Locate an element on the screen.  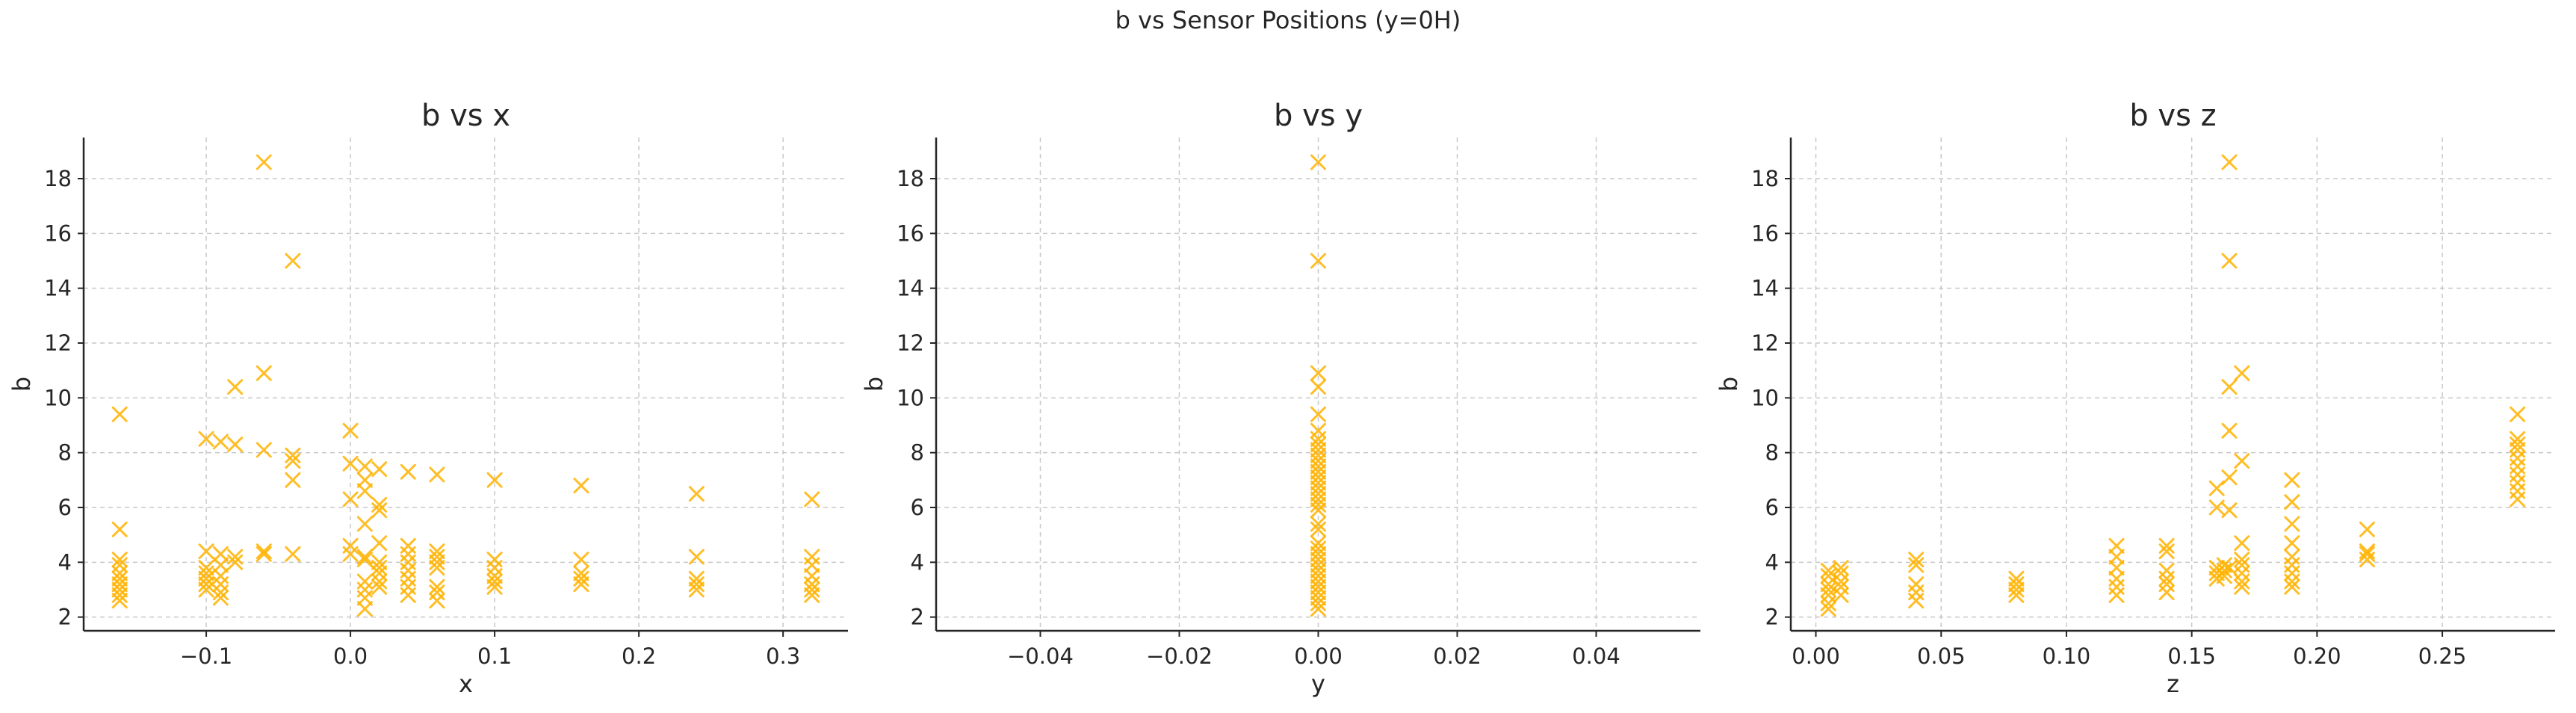
x-tick-label: 0.25 is located at coordinates (2442, 656).